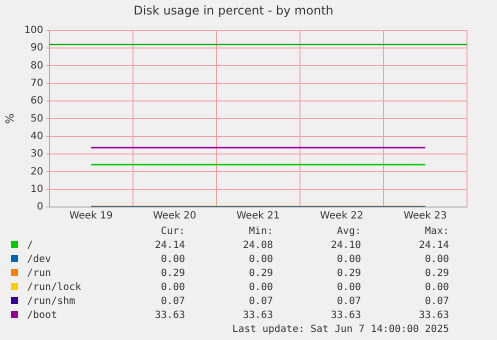 The width and height of the screenshot is (497, 340). Describe the element at coordinates (37, 83) in the screenshot. I see `y-tick-label: 70` at that location.